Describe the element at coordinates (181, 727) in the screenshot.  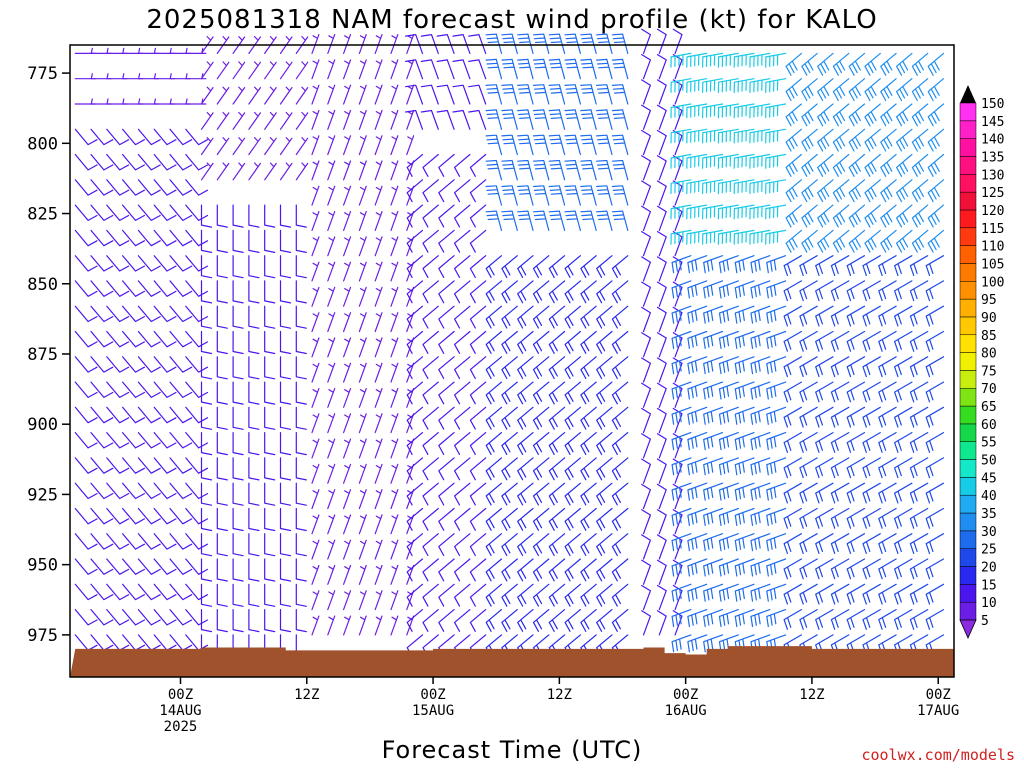
I see `x-tick-label: 2025` at that location.